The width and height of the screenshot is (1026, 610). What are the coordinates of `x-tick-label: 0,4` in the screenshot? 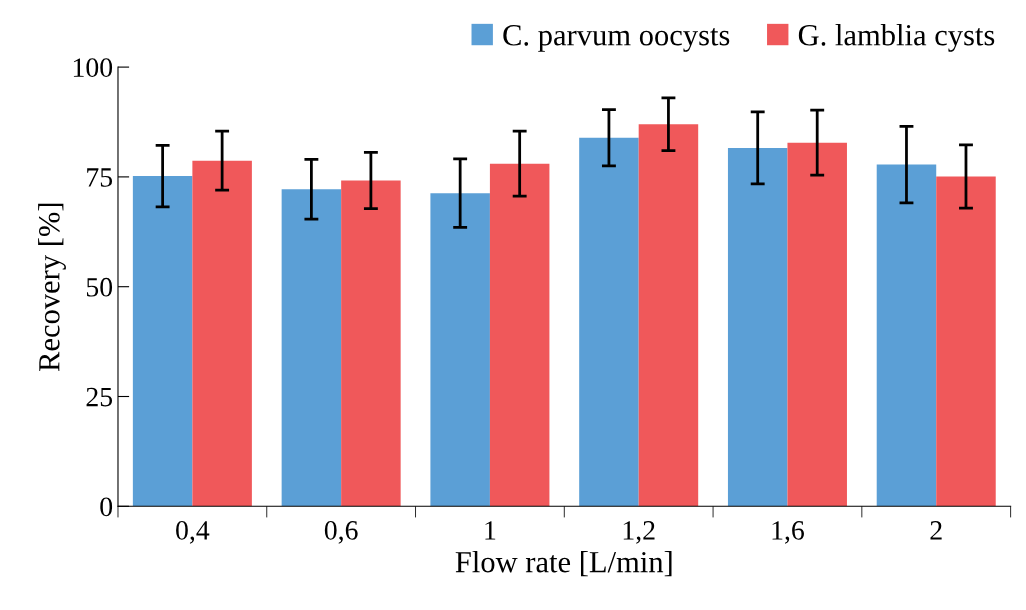 It's located at (193, 532).